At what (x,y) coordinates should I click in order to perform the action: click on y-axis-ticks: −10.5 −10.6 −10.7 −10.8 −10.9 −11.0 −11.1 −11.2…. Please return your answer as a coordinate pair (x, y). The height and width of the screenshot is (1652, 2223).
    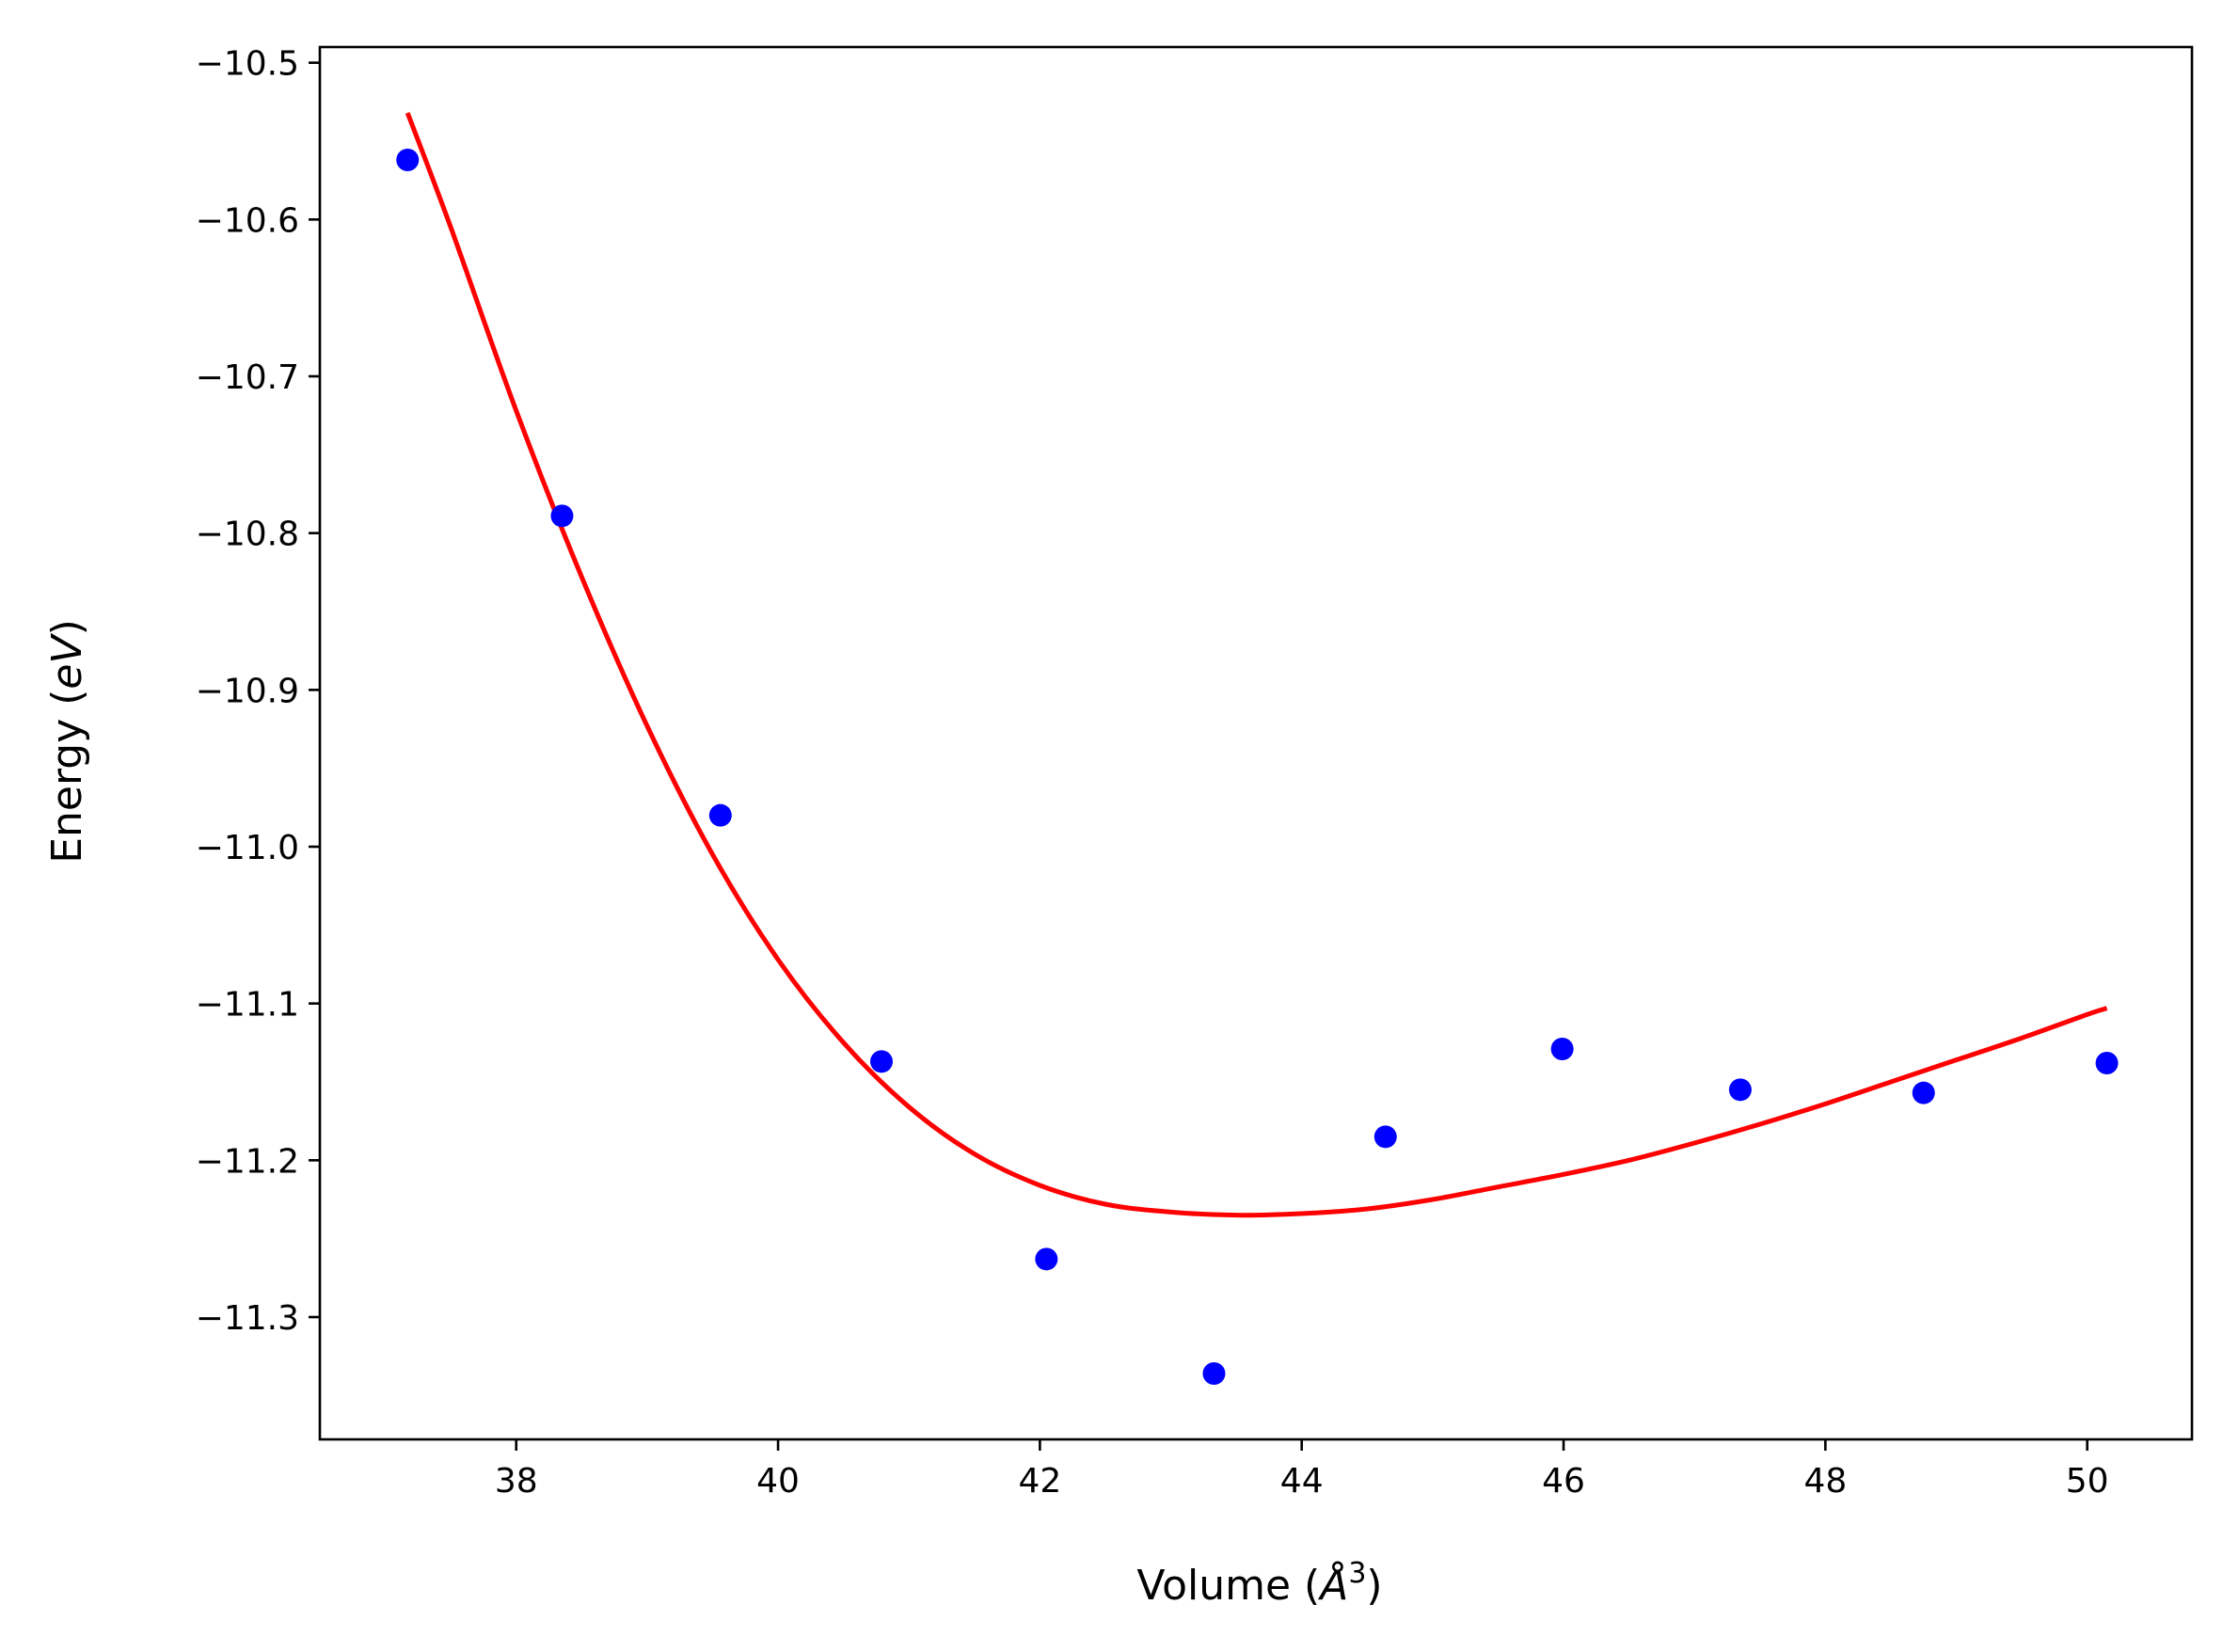
    Looking at the image, I should click on (258, 691).